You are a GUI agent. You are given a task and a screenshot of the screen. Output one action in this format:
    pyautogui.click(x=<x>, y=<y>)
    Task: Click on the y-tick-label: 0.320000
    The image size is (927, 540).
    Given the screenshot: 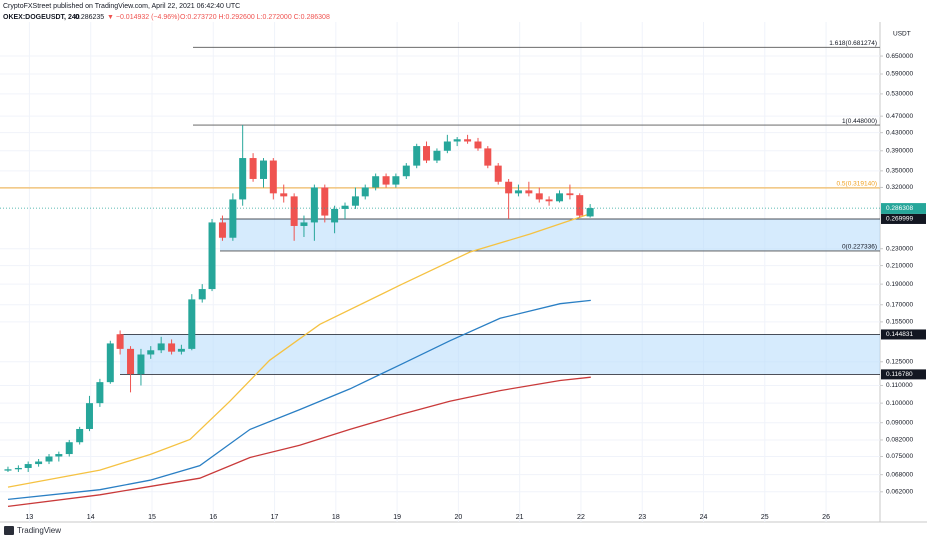 What is the action you would take?
    pyautogui.click(x=899, y=187)
    